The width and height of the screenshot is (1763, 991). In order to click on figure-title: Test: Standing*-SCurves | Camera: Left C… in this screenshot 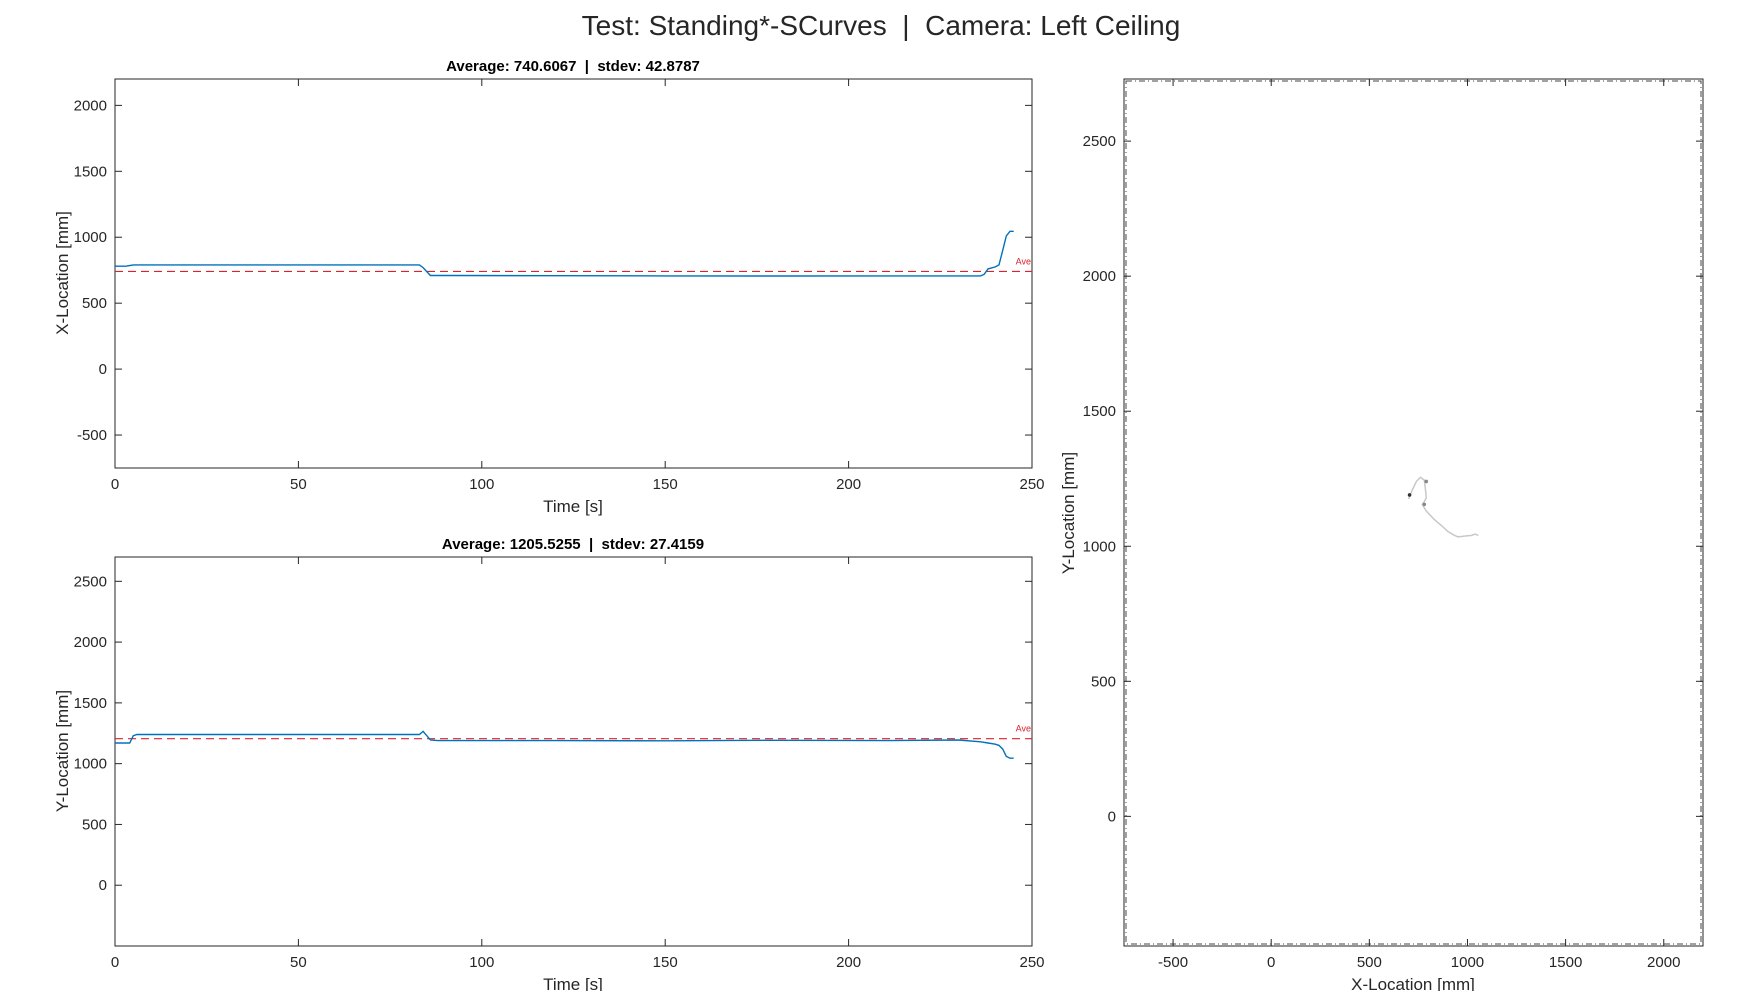, I will do `click(881, 25)`.